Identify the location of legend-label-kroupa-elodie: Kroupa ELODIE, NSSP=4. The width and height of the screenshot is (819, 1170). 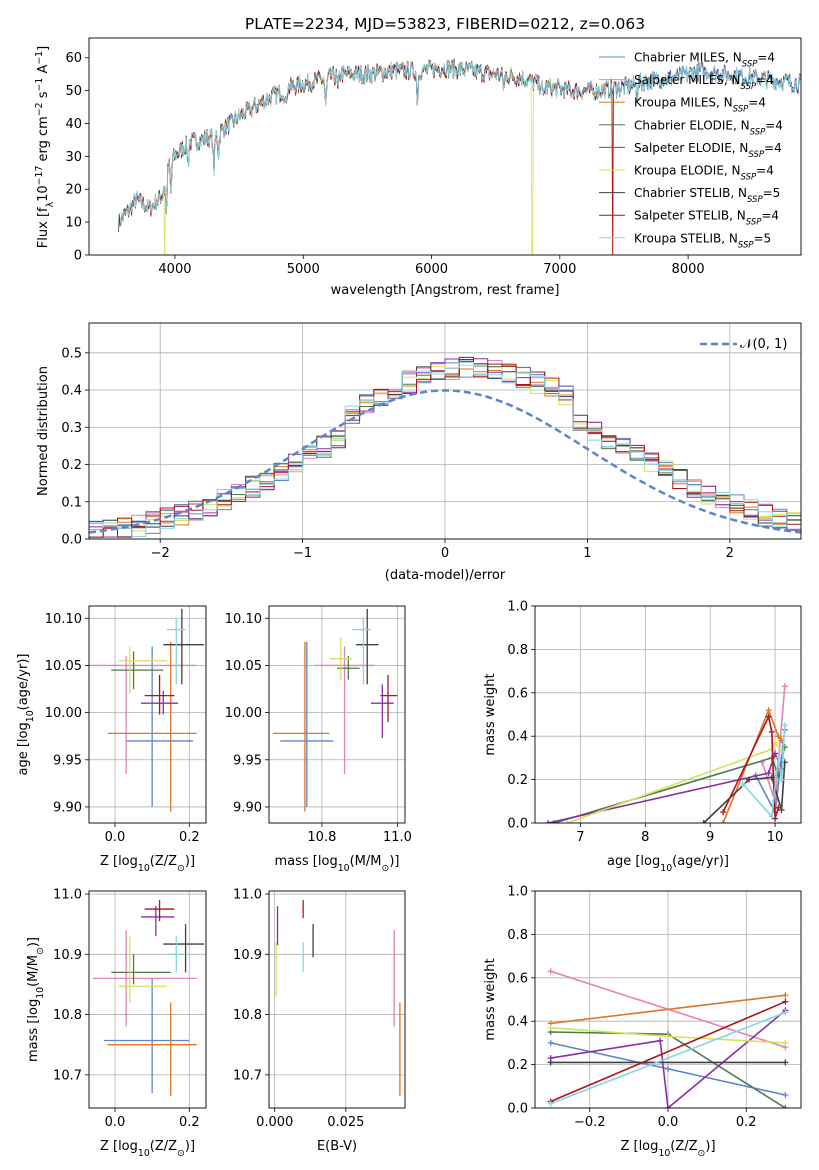
(704, 173).